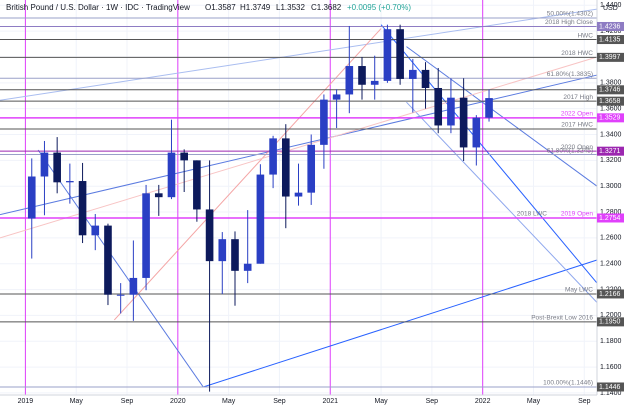 This screenshot has width=624, height=406. What do you see at coordinates (610, 57) in the screenshot?
I see `price-badge-label: 1.3997` at bounding box center [610, 57].